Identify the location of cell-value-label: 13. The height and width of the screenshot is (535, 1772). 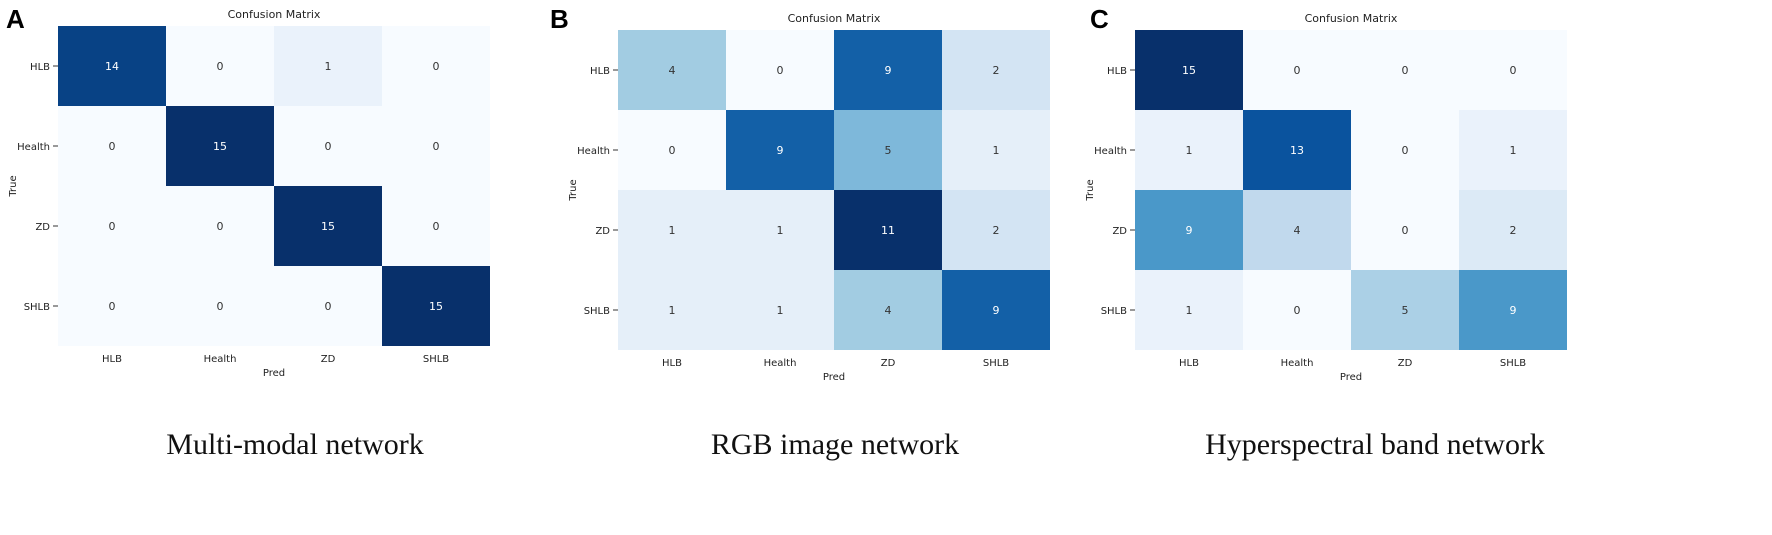
(1297, 150).